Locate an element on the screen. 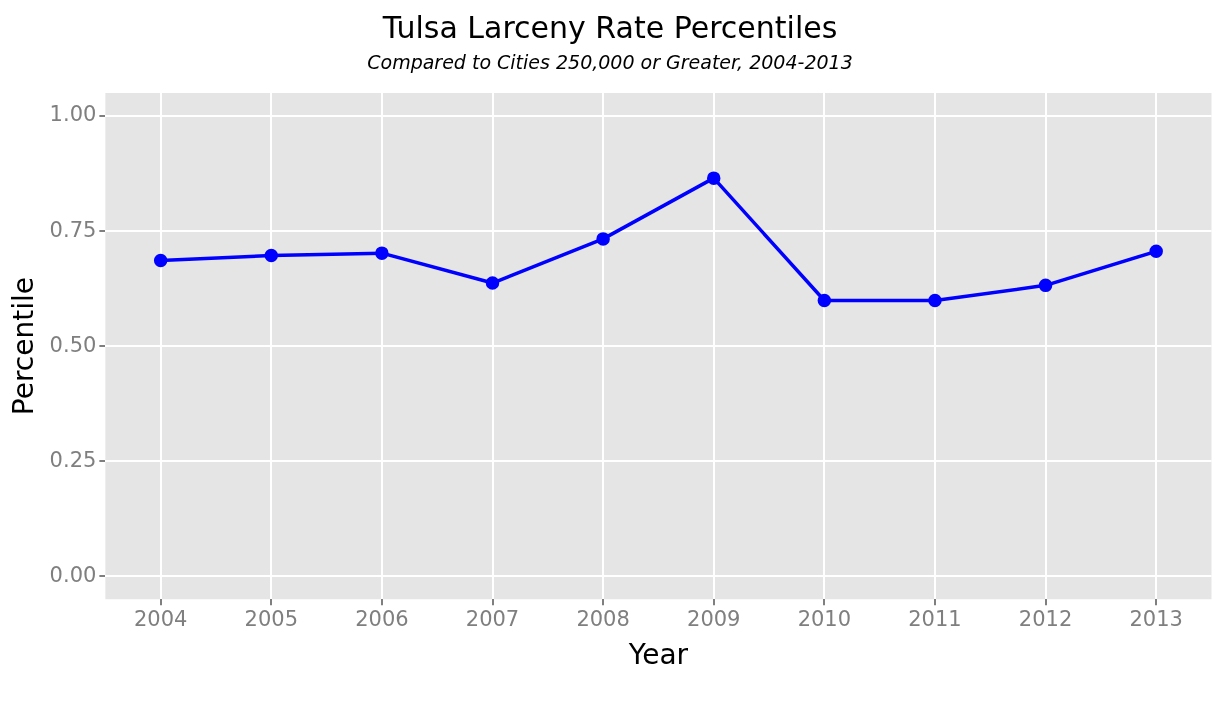  chart-title: Tulsa Larceny Rate Percentiles is located at coordinates (610, 27).